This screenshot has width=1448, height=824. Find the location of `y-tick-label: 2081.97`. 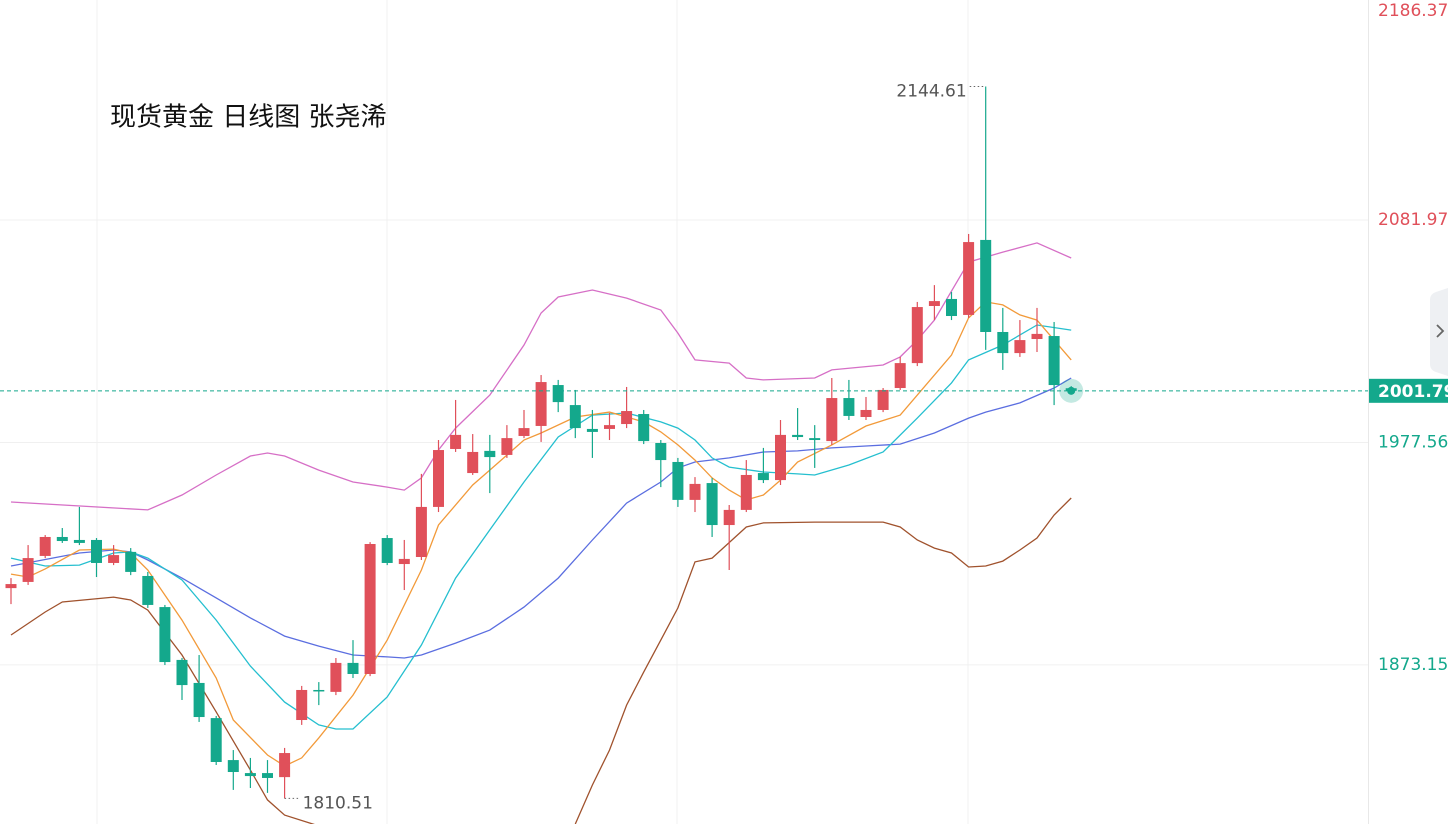

y-tick-label: 2081.97 is located at coordinates (1413, 220).